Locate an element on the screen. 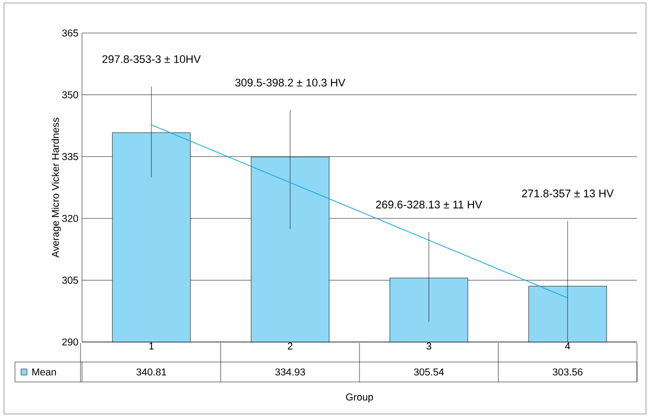 This screenshot has width=651, height=417. x-tick-label: 4 is located at coordinates (567, 346).